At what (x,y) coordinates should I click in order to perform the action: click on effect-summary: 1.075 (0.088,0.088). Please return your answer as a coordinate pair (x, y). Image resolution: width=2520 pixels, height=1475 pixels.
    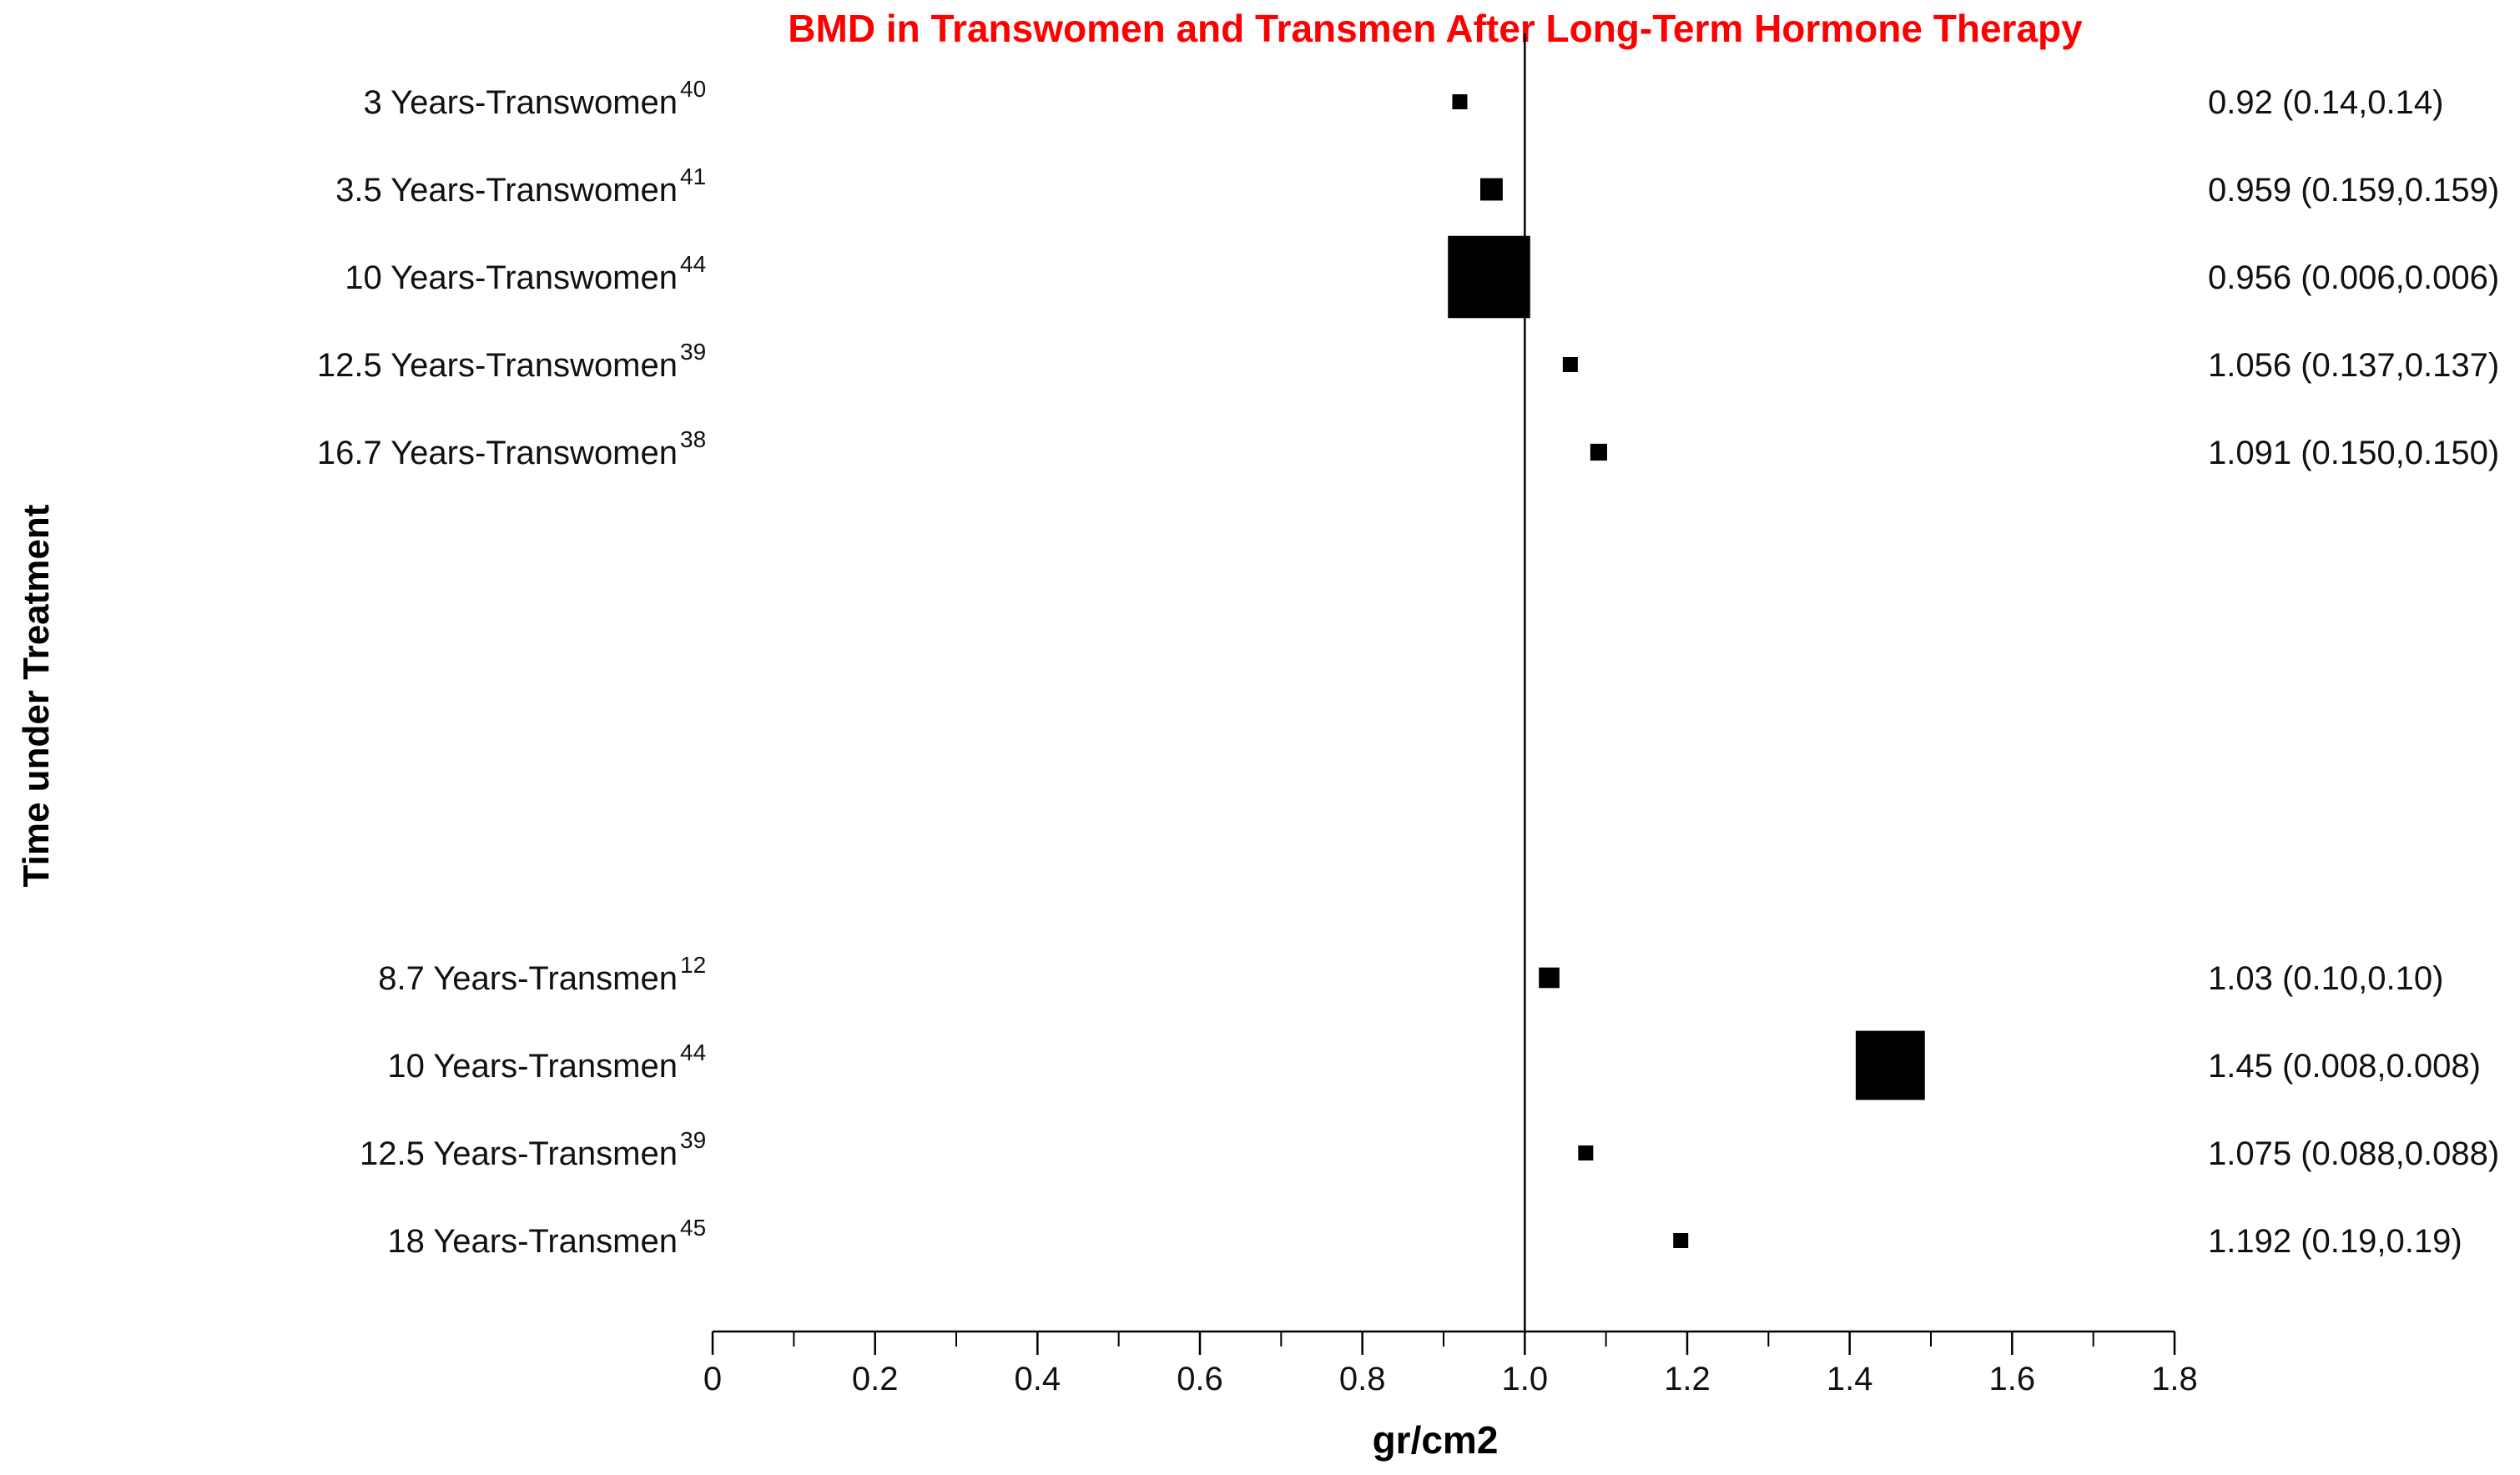
    Looking at the image, I should click on (2353, 1153).